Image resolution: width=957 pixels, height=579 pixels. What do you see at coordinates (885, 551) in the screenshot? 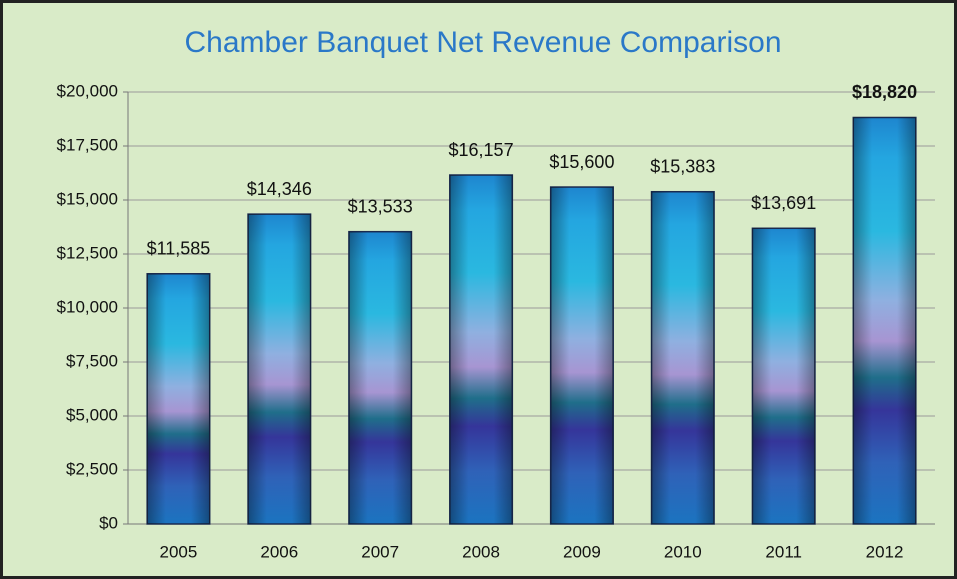
I see `x-tick-label: 2012` at bounding box center [885, 551].